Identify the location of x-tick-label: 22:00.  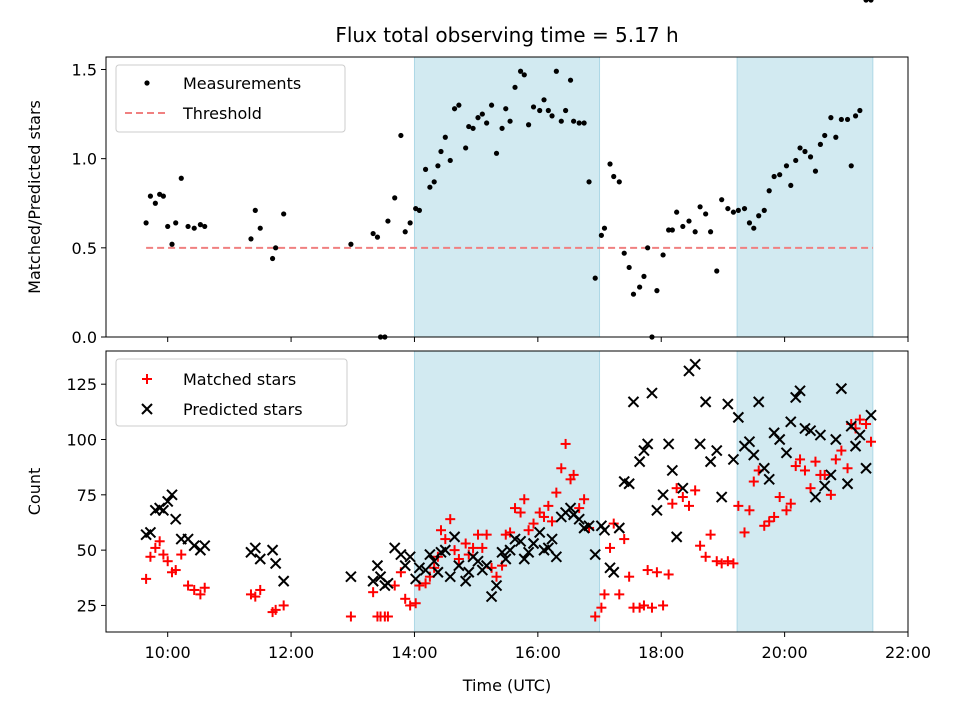
(908, 652).